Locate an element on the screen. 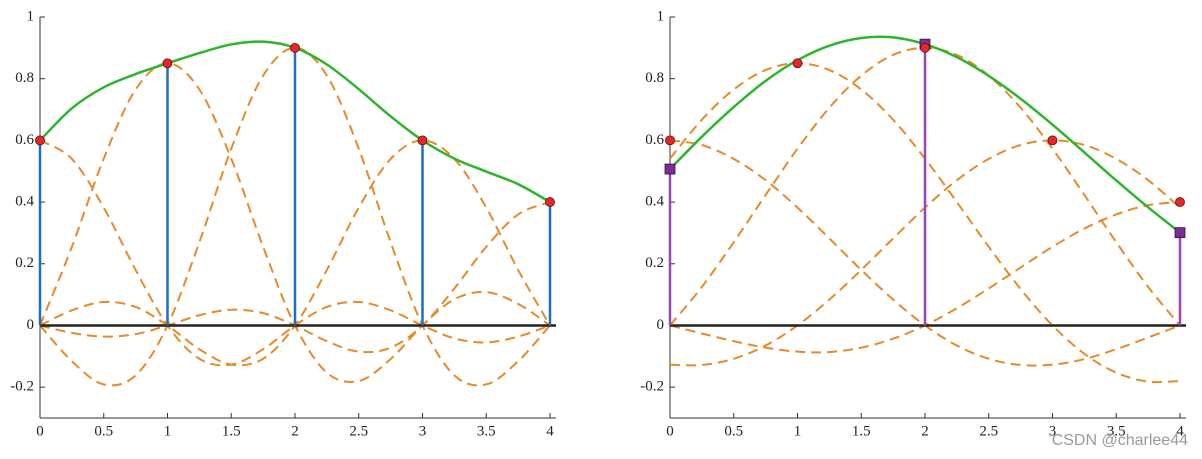  watermark: CSDN @charlee44 is located at coordinates (1120, 440).